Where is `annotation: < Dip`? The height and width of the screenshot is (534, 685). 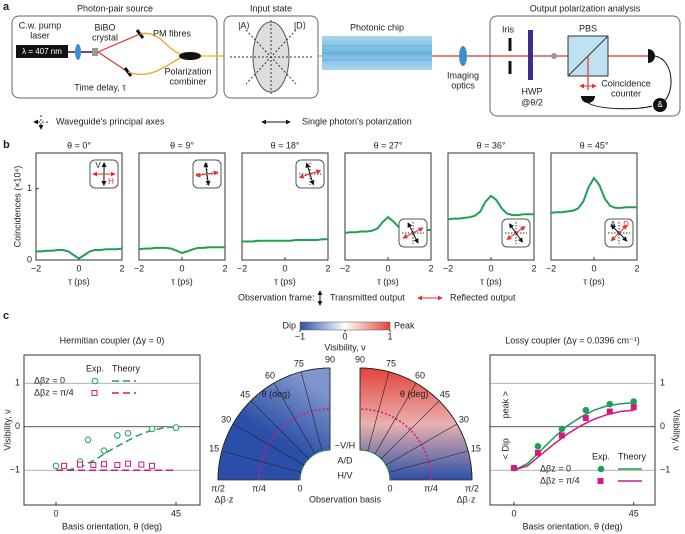
annotation: < Dip is located at coordinates (505, 448).